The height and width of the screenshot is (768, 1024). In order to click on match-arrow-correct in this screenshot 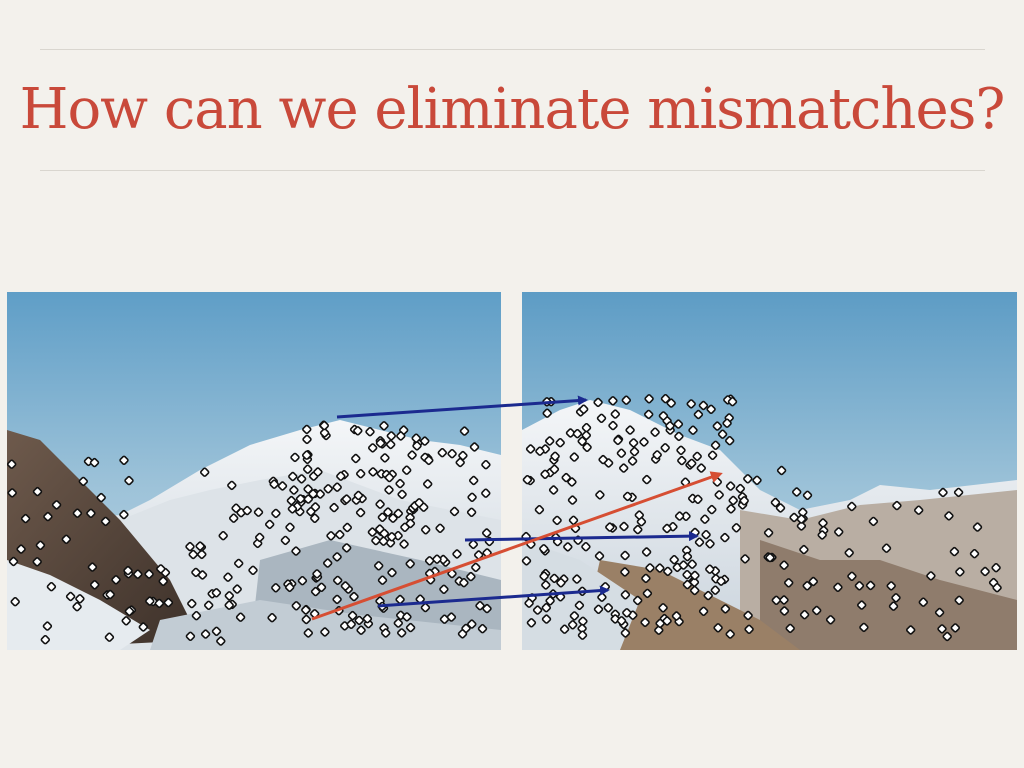, I will do `click(493, 596)`.